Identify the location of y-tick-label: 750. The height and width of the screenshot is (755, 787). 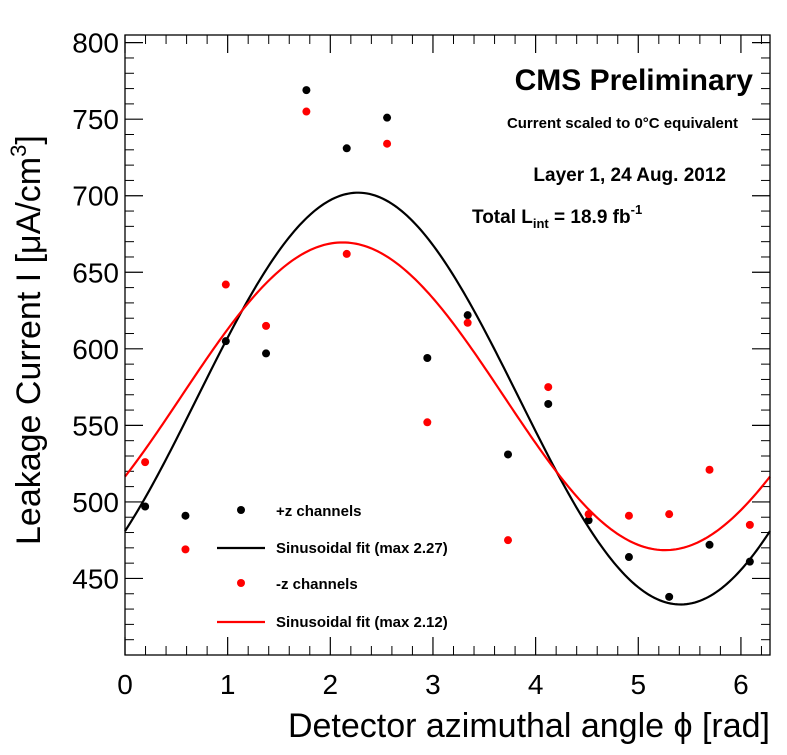
(95, 119).